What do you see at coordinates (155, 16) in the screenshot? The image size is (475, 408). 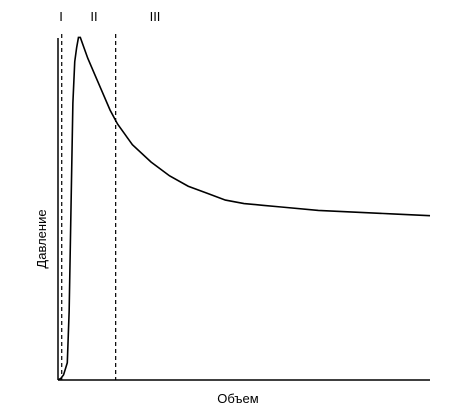 I see `phase-label-3: III` at bounding box center [155, 16].